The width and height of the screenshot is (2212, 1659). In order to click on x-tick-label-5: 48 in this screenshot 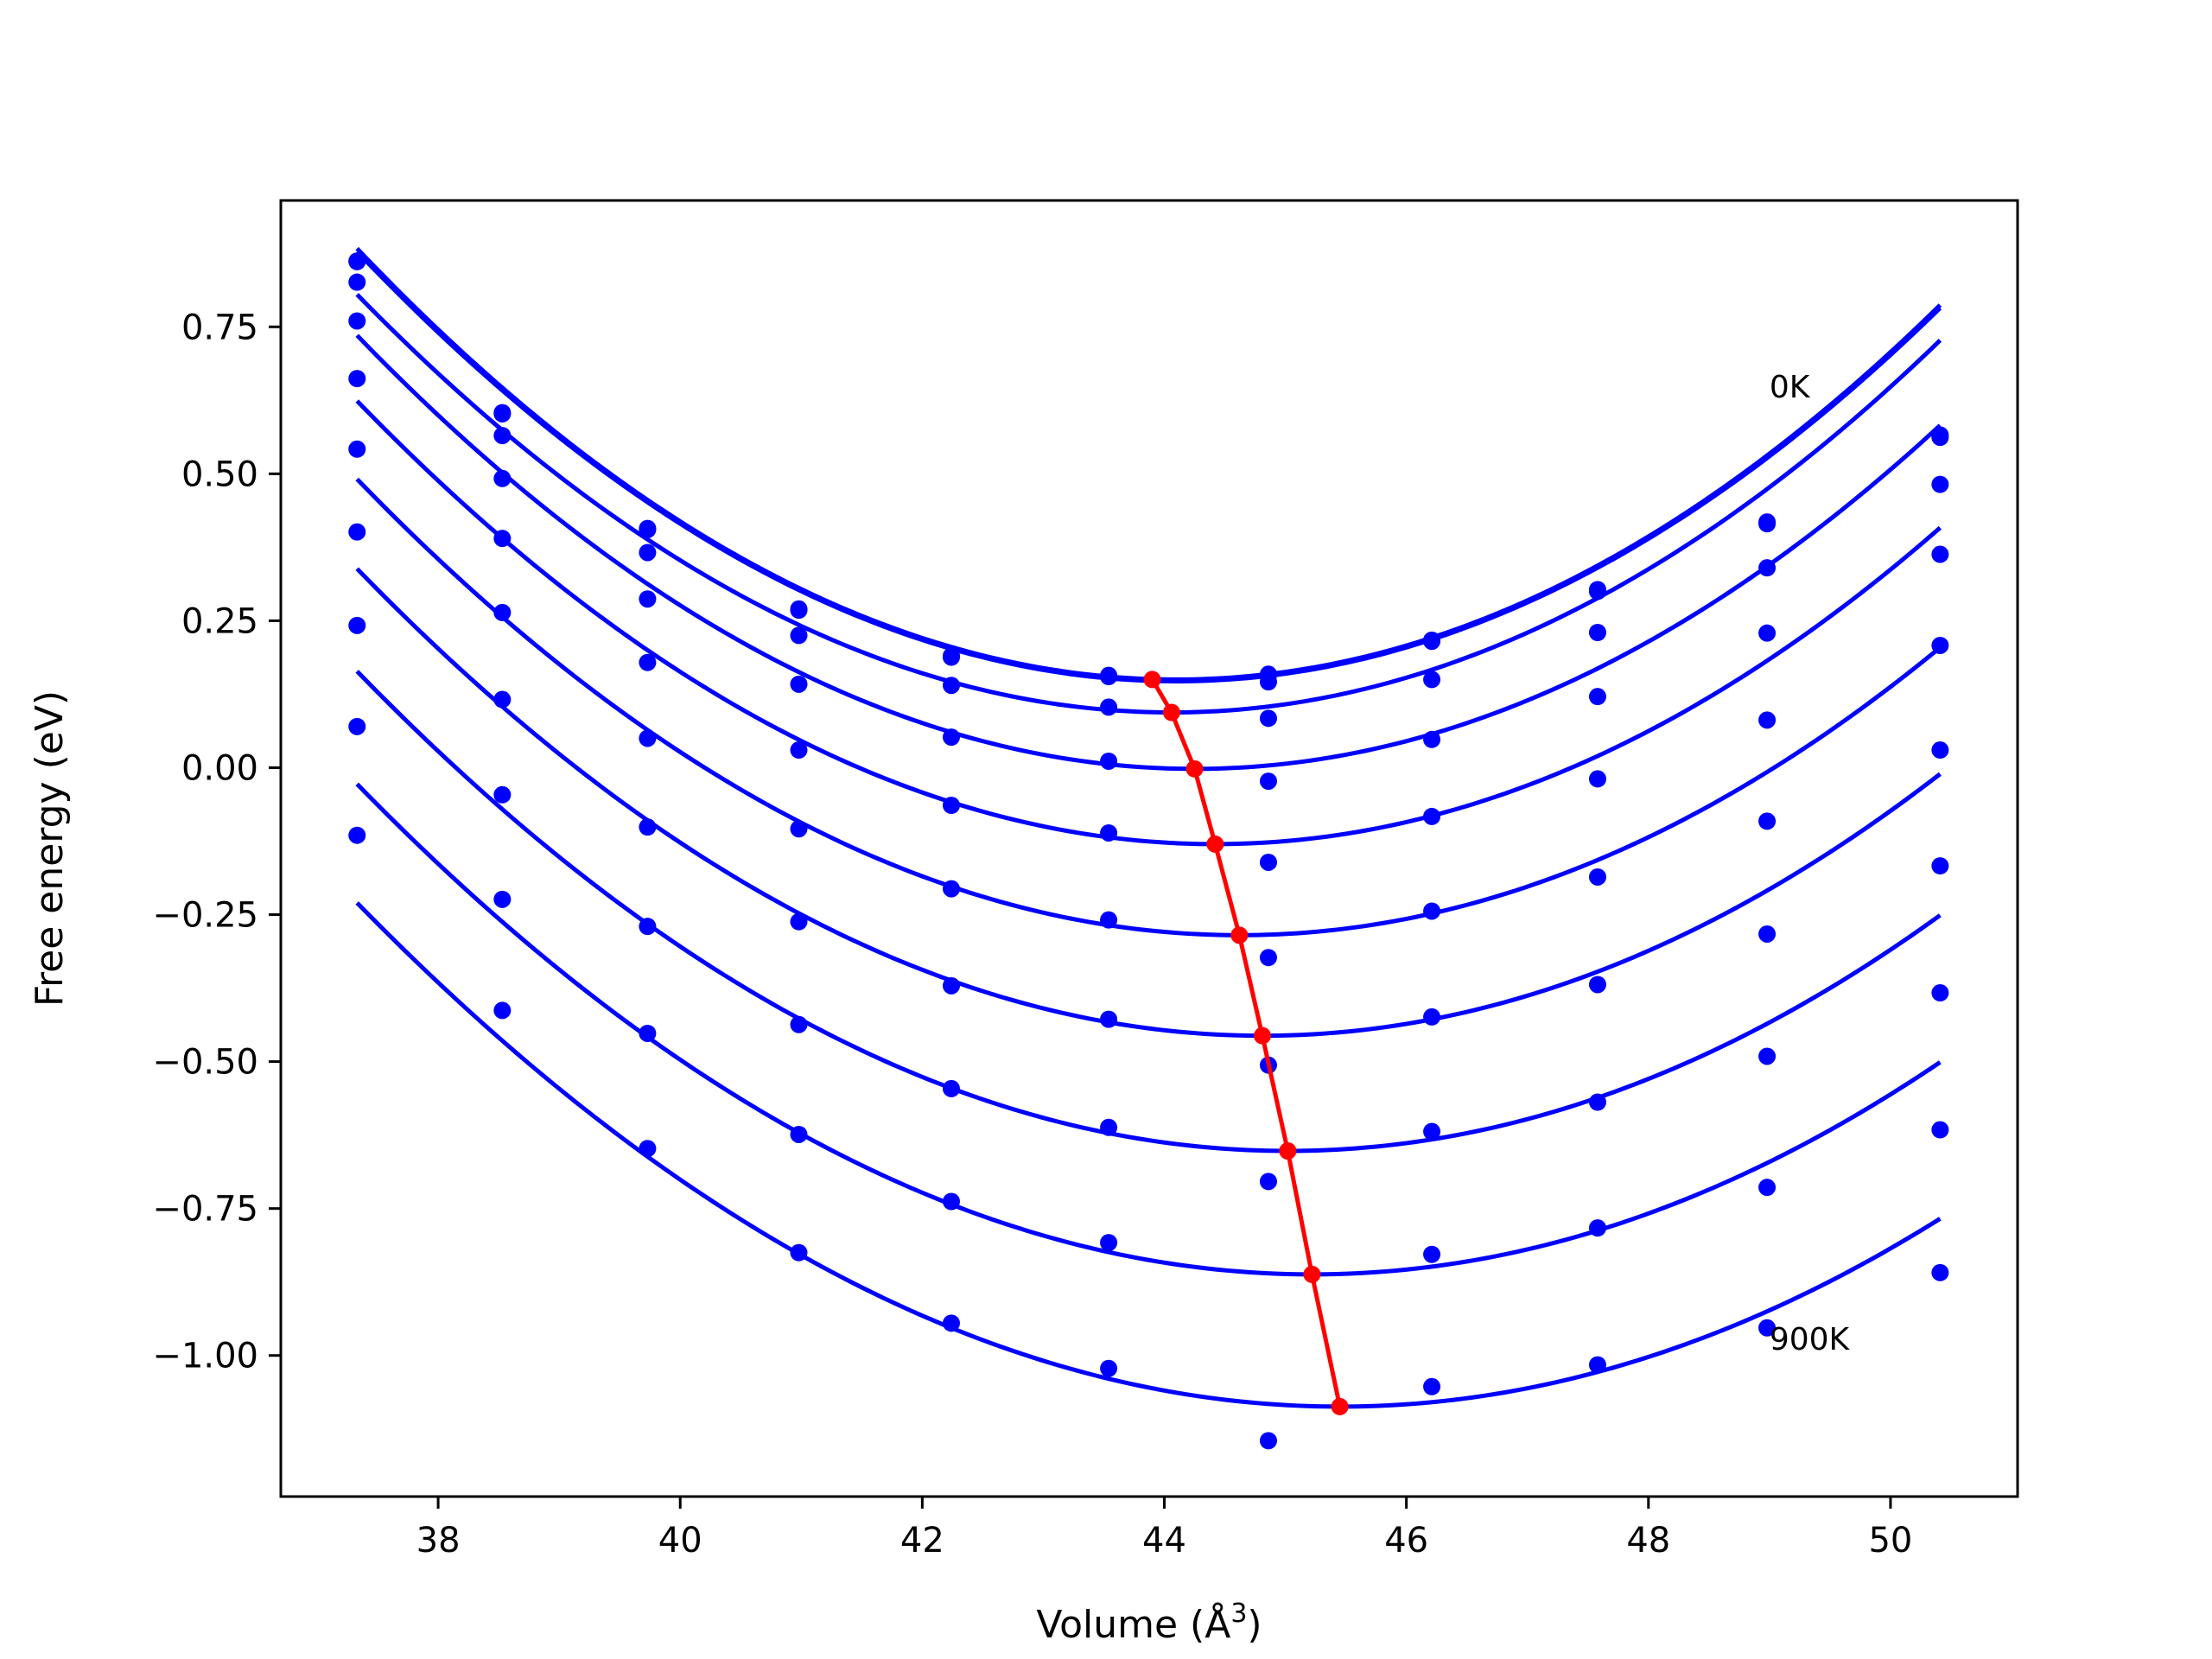, I will do `click(1648, 1540)`.